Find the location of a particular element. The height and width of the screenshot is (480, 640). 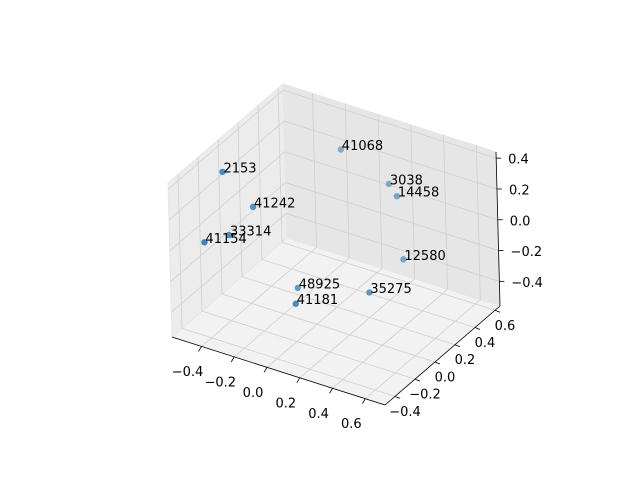

x-tick-label: −0.2 is located at coordinates (220, 382).